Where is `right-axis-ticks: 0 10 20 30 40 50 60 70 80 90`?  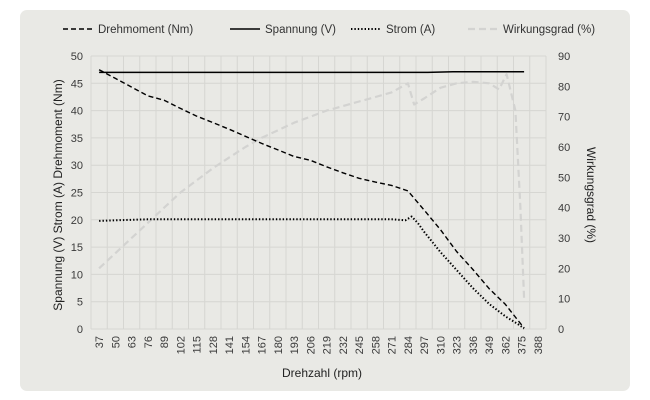 right-axis-ticks: 0 10 20 30 40 50 60 70 80 90 is located at coordinates (564, 193).